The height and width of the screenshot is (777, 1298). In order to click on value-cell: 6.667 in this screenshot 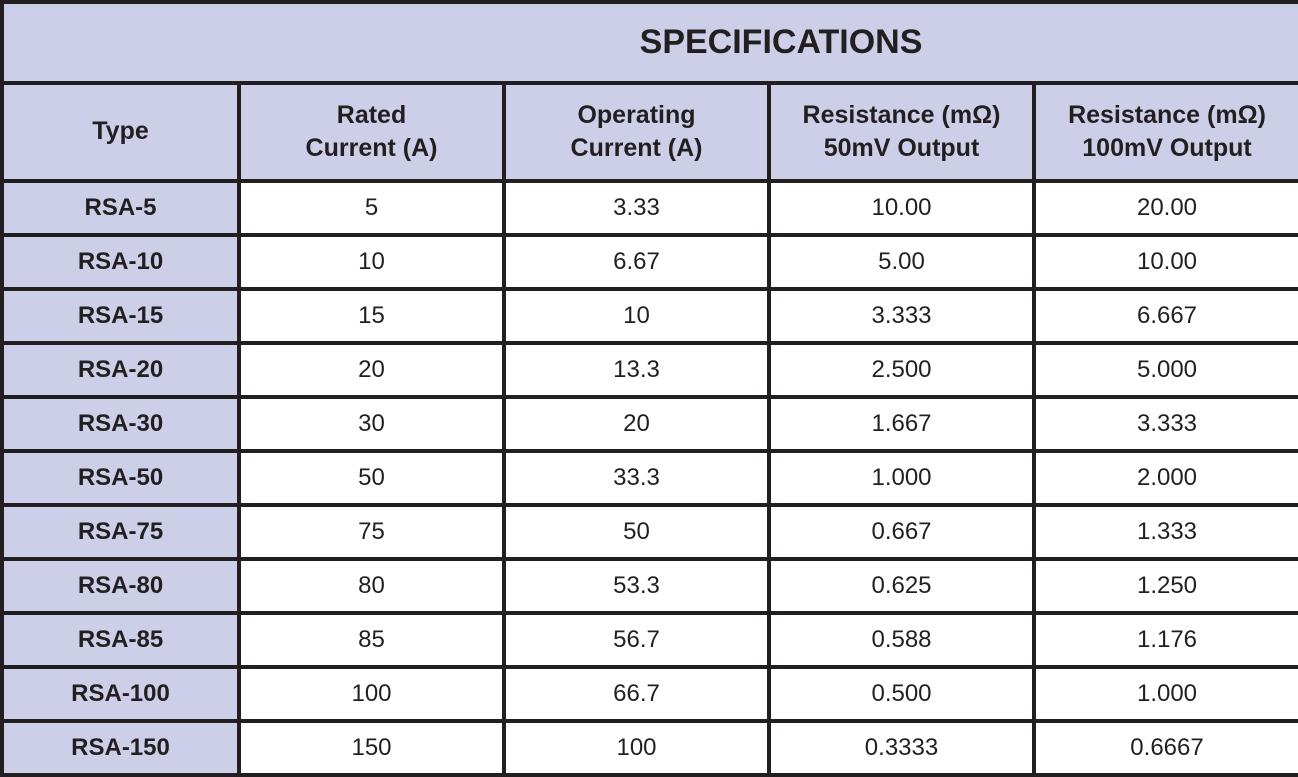, I will do `click(1164, 315)`.